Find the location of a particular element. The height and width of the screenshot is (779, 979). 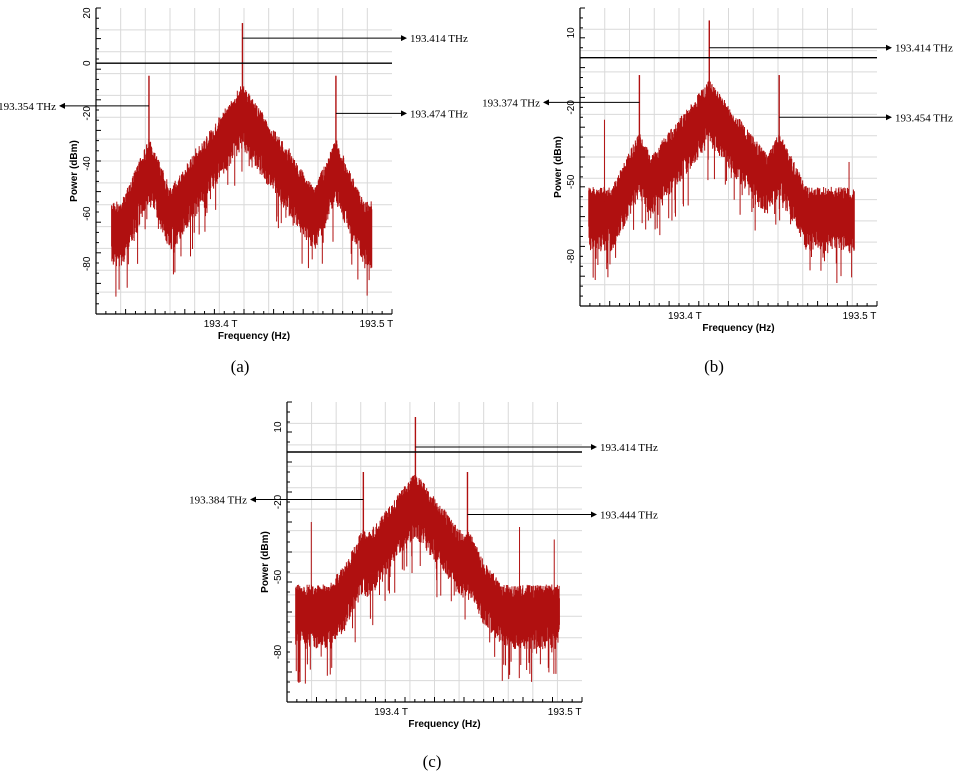

chart-caption: (a) is located at coordinates (240, 366).